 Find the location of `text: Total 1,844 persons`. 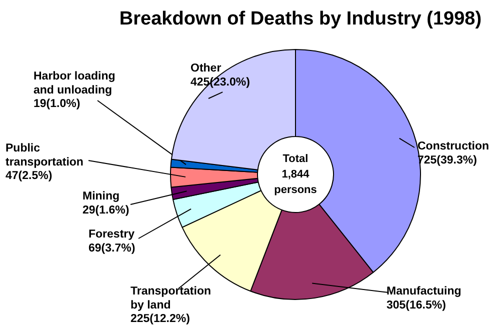

text: Total 1,844 persons is located at coordinates (295, 174).